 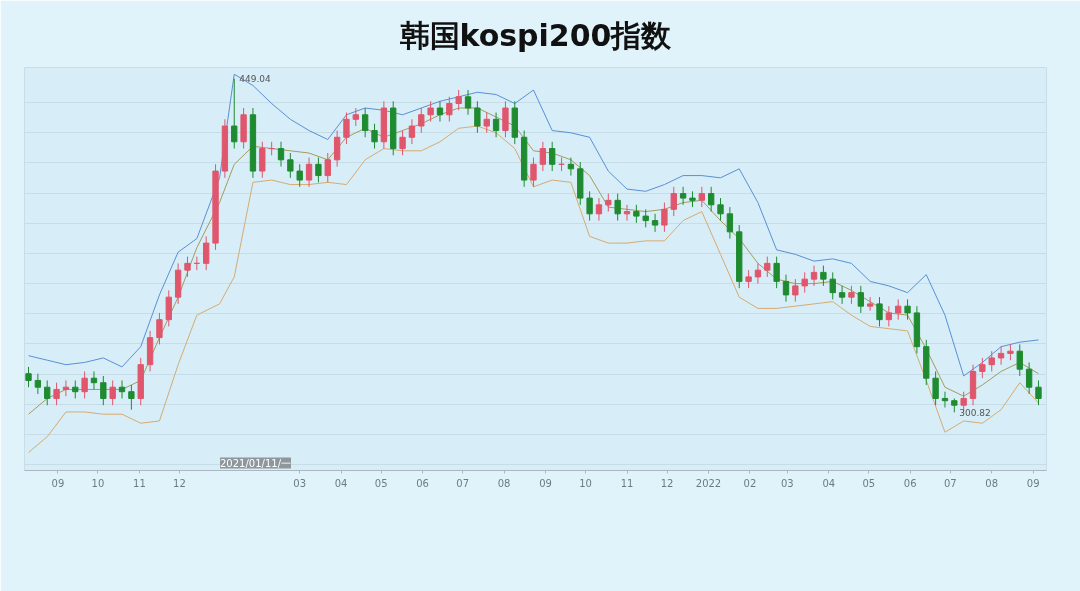 I want to click on chart-title: 韩国kospi200指数, so click(x=535, y=35).